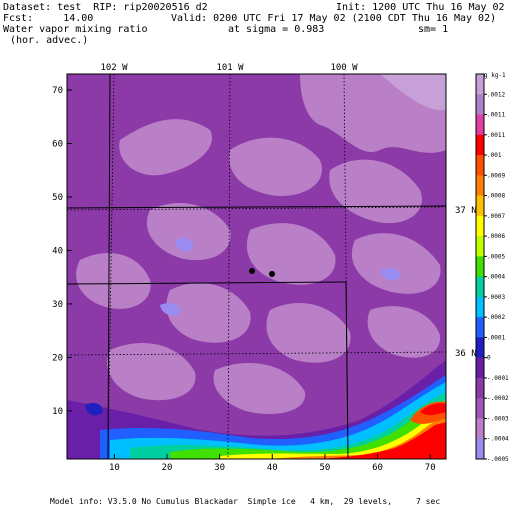 This screenshot has width=512, height=512. What do you see at coordinates (57, 305) in the screenshot?
I see `y-tick-label: 30` at bounding box center [57, 305].